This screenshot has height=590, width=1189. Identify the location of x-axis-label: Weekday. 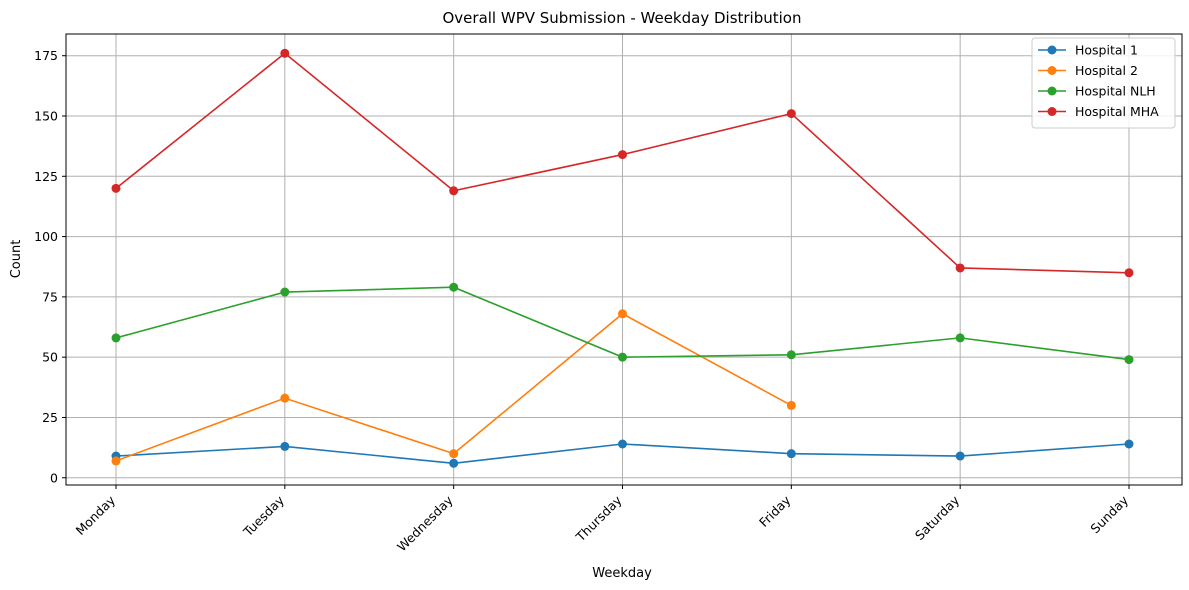
(622, 573).